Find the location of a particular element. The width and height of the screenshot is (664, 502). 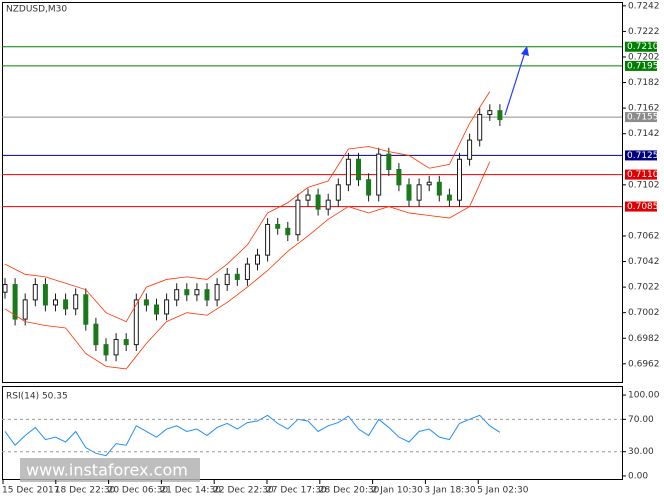

x-tick-label: 2 Jan 10:30 is located at coordinates (398, 491).